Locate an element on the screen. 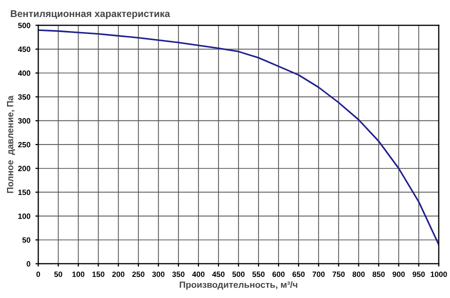 This screenshot has height=298, width=450. y-axis-title: Полное давление, Па is located at coordinates (11, 144).